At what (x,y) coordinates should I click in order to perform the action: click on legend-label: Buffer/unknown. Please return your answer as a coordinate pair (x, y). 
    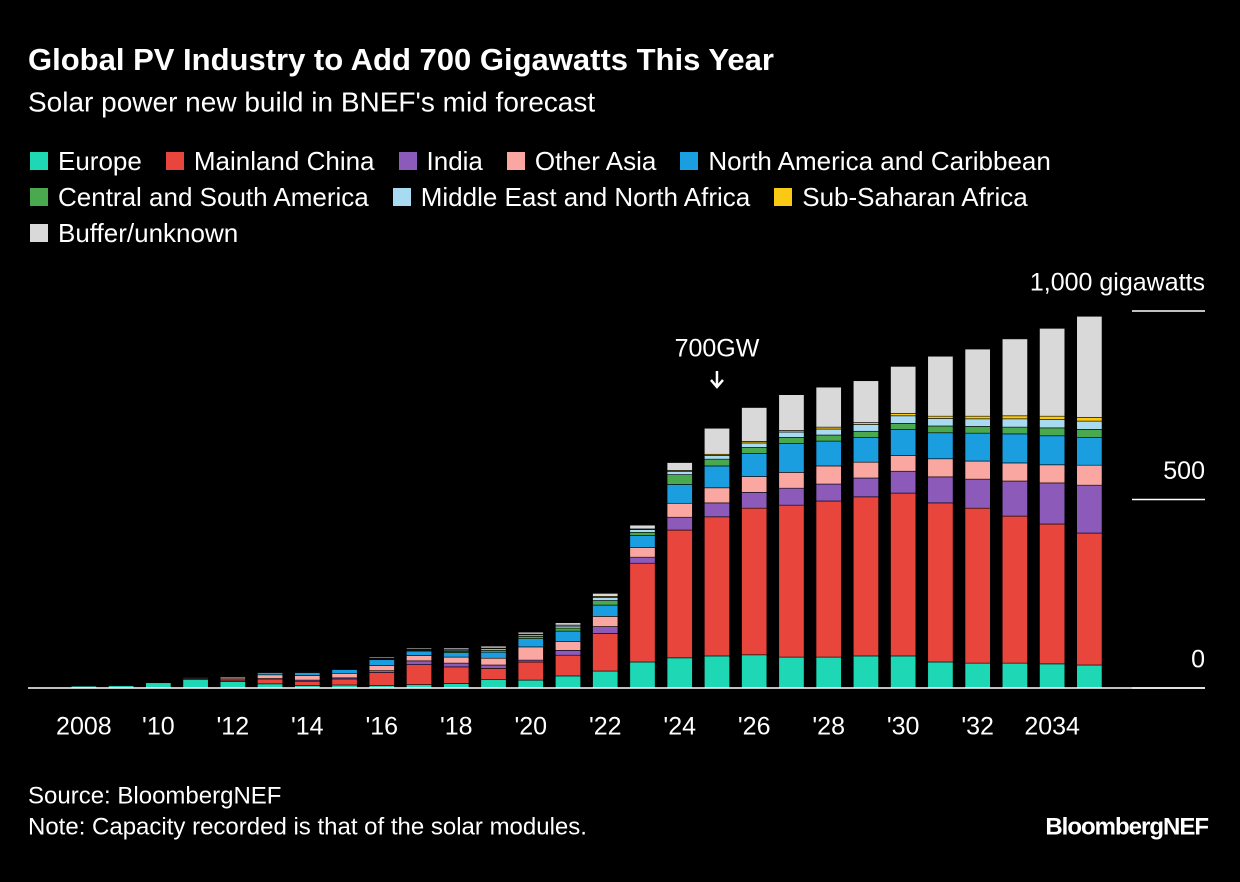
    Looking at the image, I should click on (148, 233).